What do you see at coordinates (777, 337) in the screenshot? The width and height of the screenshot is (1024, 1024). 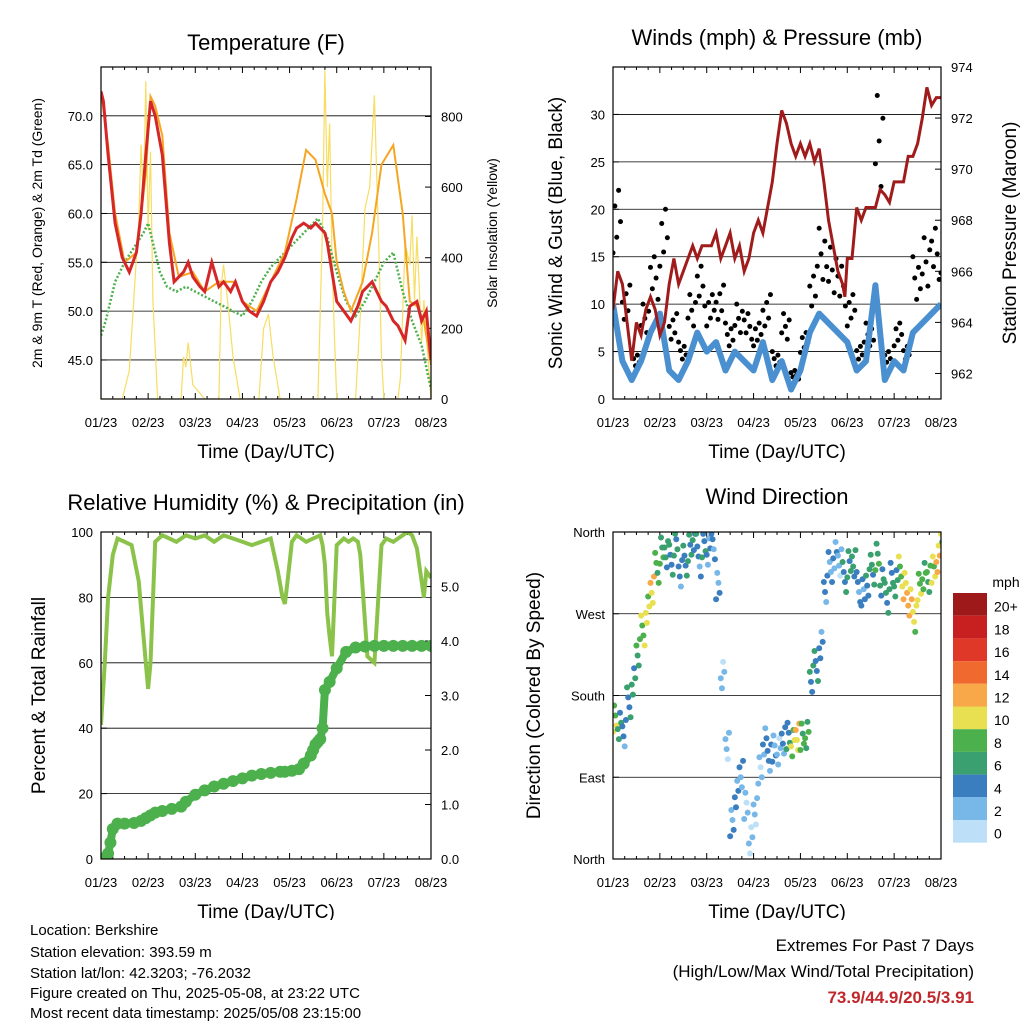 I see `series-sonic-wind` at bounding box center [777, 337].